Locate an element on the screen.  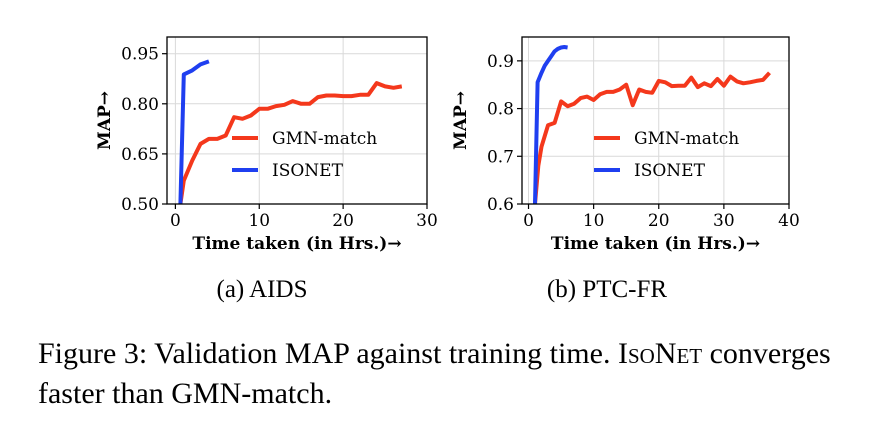
y-tick-label: 0.80 is located at coordinates (140, 105).